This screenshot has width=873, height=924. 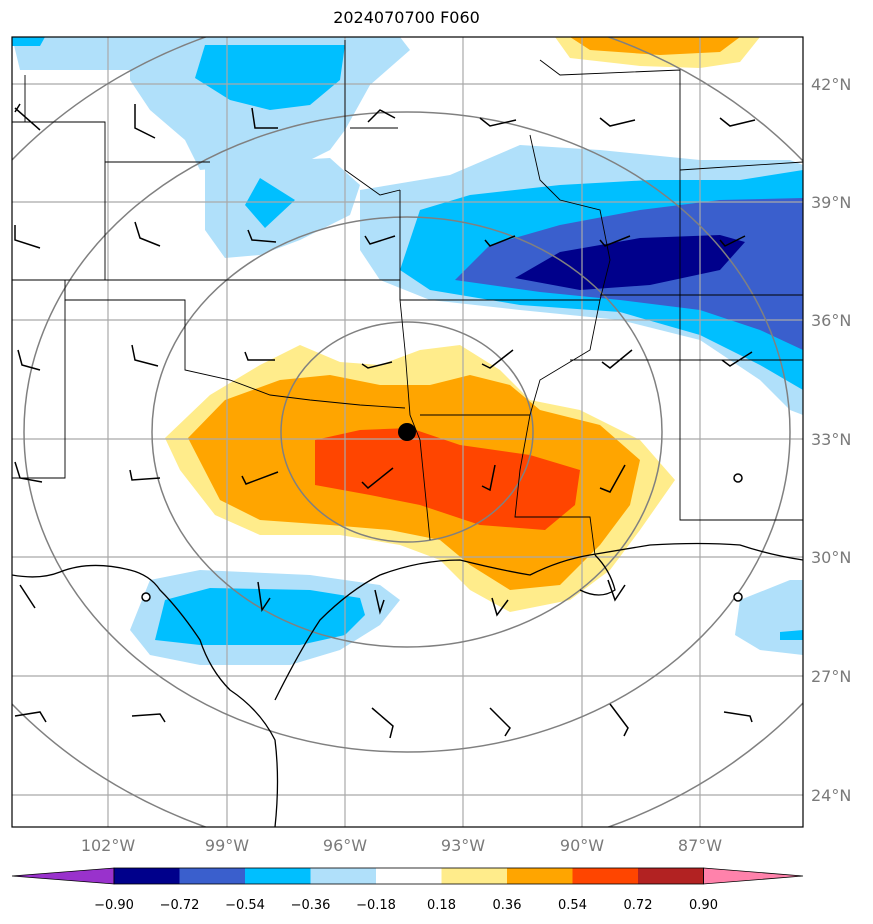 I want to click on contour-positive-core, so click(x=447, y=479).